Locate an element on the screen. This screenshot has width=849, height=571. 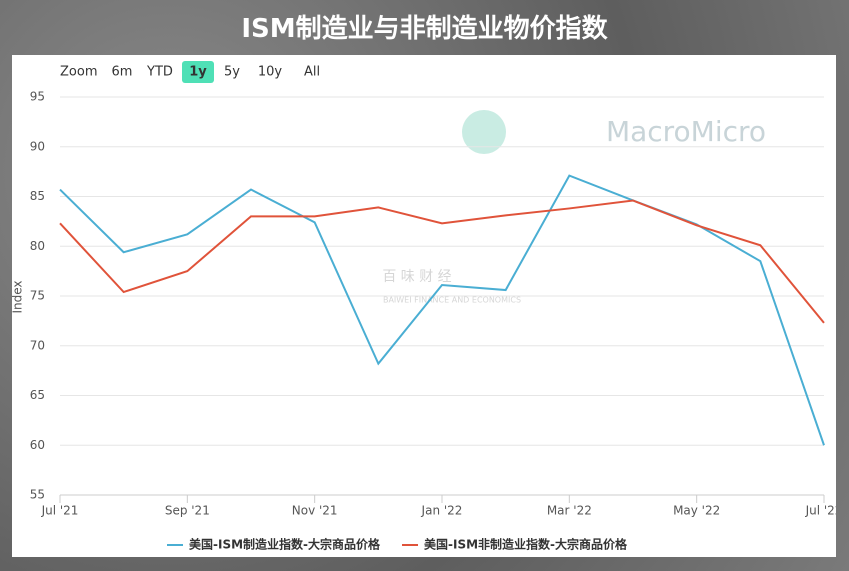
range-button: 10y is located at coordinates (270, 72).